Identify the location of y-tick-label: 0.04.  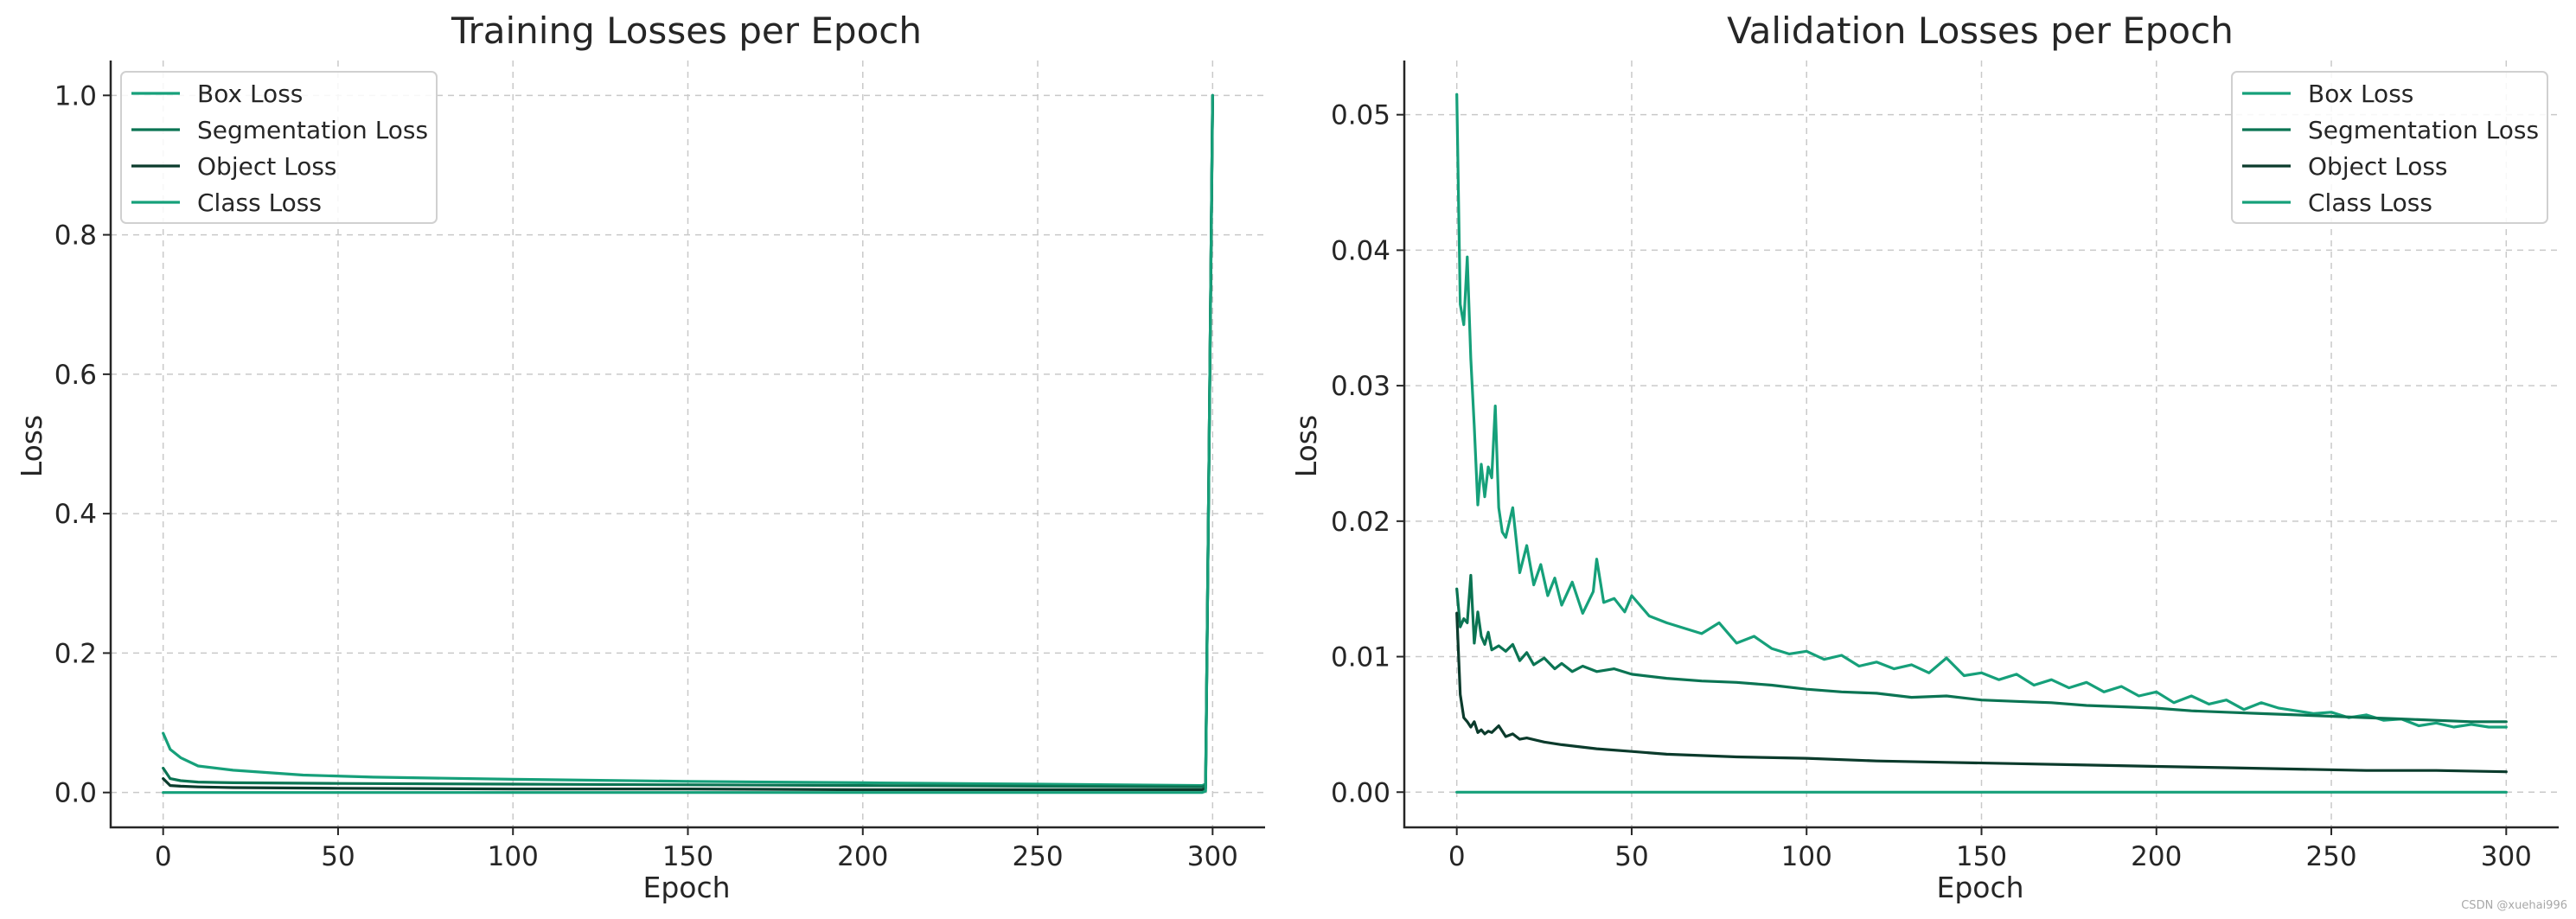
(1361, 250).